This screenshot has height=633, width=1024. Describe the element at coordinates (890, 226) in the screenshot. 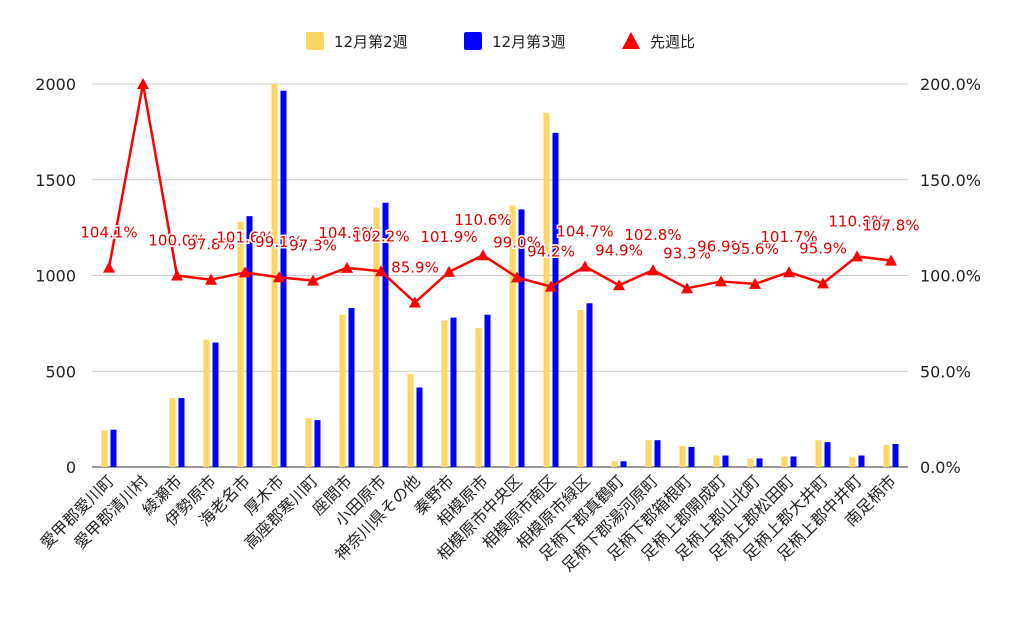

I see `ratio-data-label: 107.8%` at that location.